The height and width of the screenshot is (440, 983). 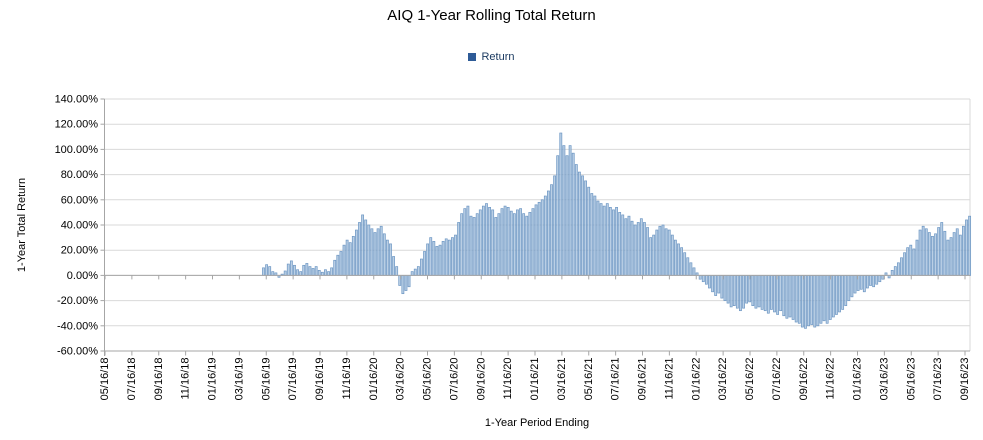 I want to click on x-tick-label: 11/16/21, so click(x=669, y=379).